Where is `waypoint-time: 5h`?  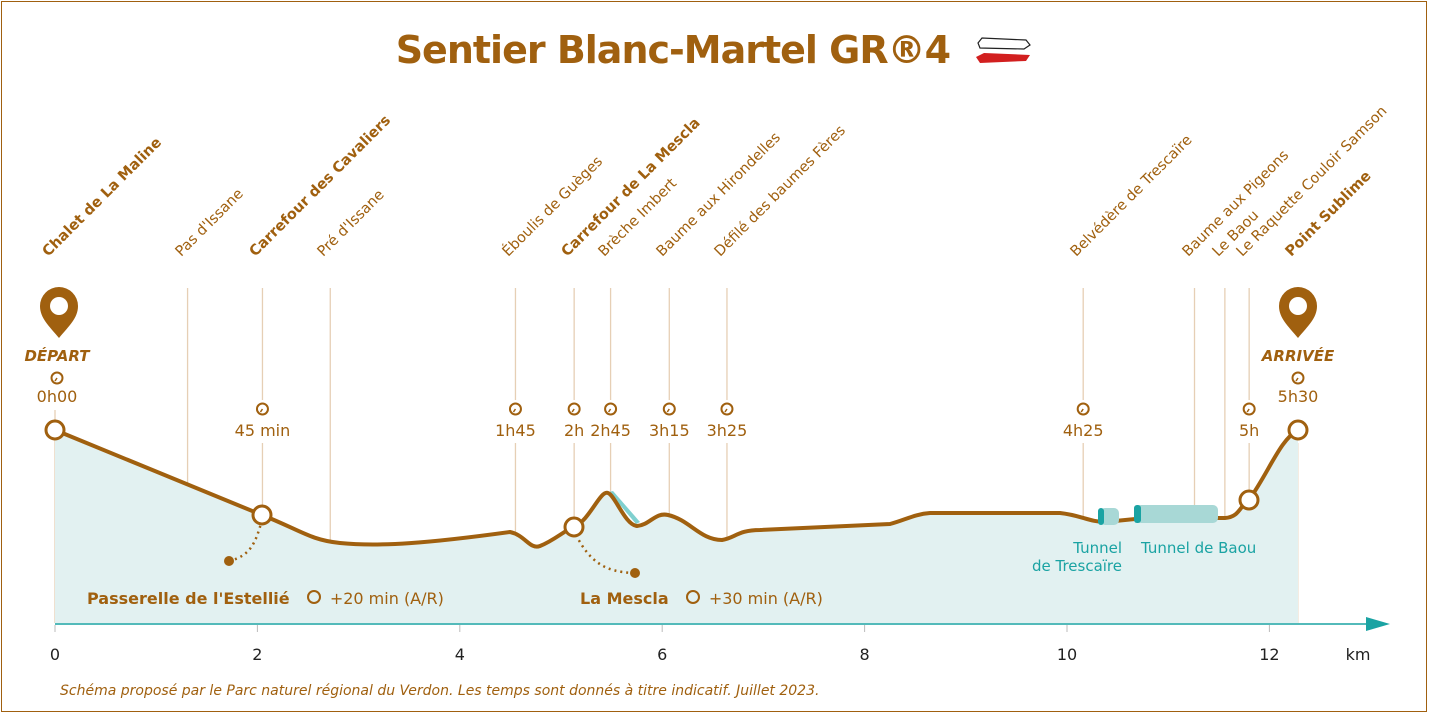
waypoint-time: 5h is located at coordinates (1249, 430).